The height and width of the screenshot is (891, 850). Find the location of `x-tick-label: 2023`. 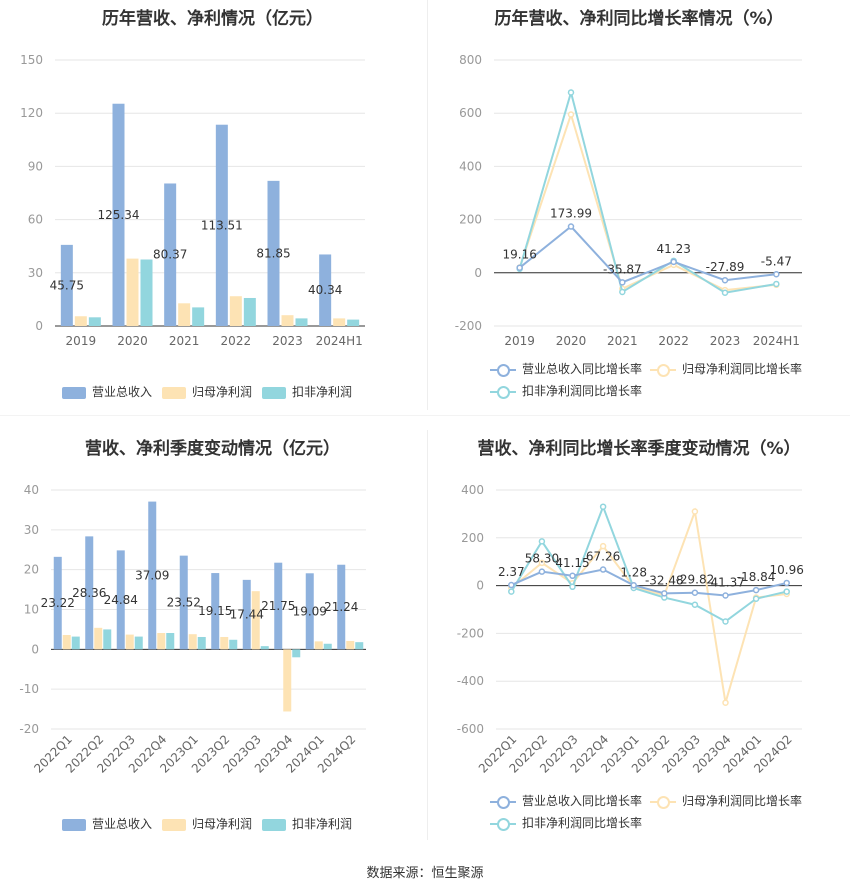

x-tick-label: 2023 is located at coordinates (725, 341).